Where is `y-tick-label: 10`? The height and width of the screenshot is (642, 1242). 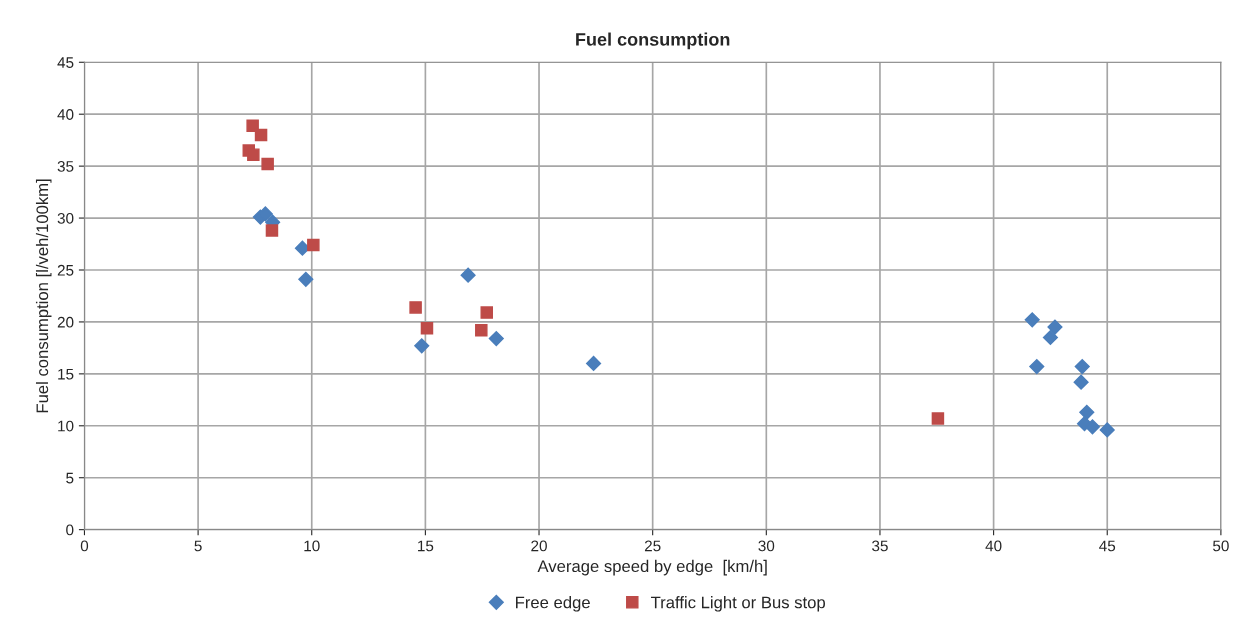
y-tick-label: 10 is located at coordinates (66, 426).